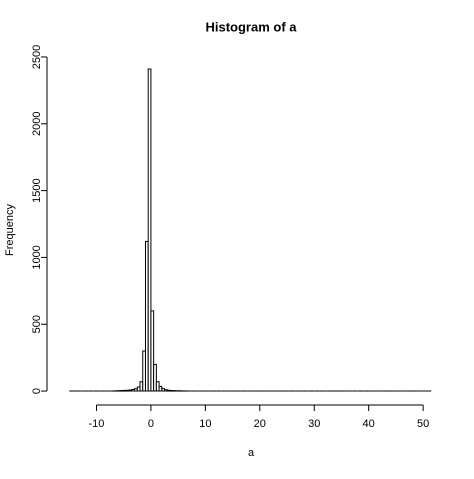  I want to click on x-tick-label: -10, so click(97, 424).